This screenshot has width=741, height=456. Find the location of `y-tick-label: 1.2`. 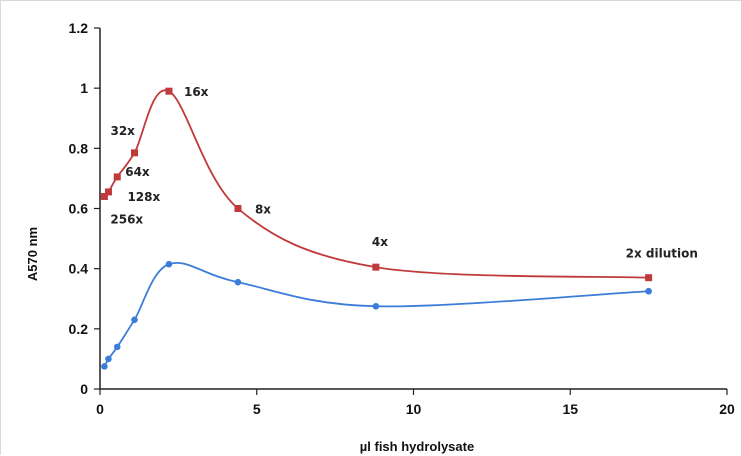

y-tick-label: 1.2 is located at coordinates (79, 28).